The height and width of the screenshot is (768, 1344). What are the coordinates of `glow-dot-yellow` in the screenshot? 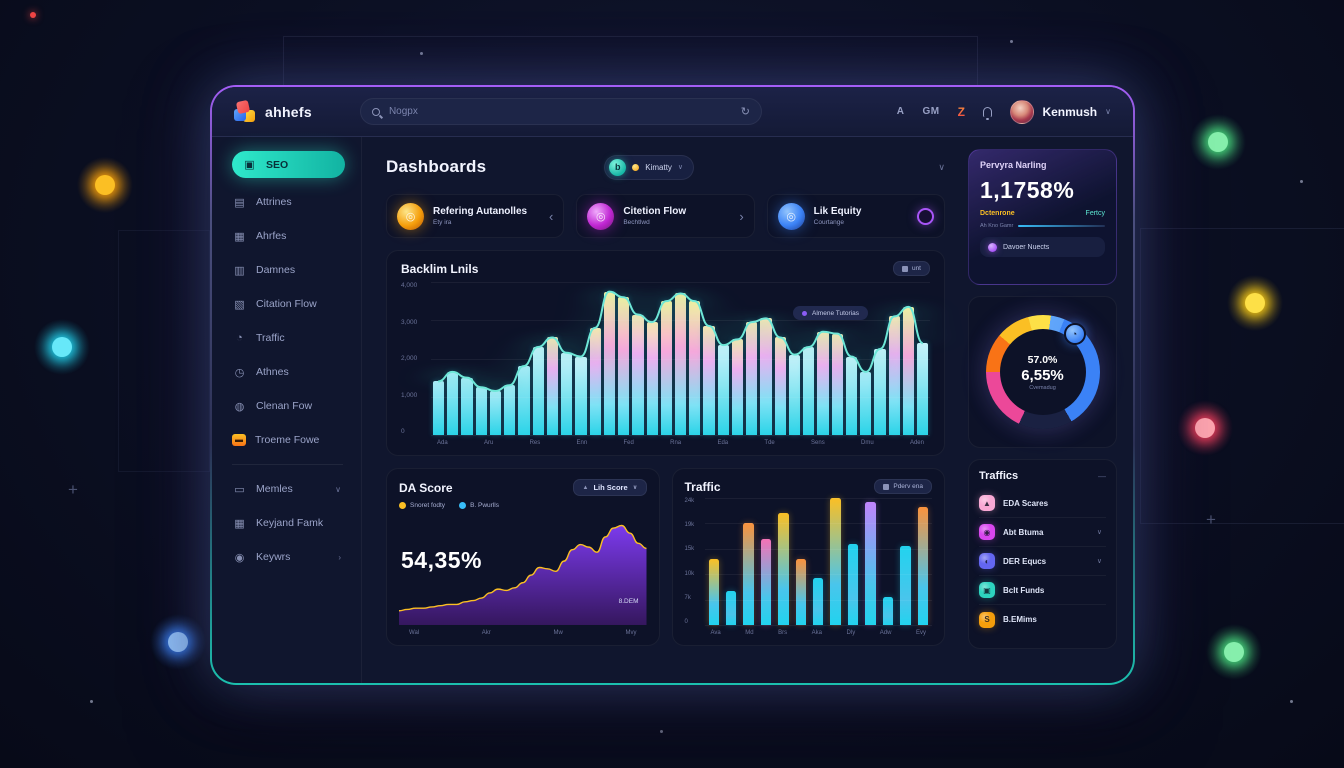 It's located at (1255, 303).